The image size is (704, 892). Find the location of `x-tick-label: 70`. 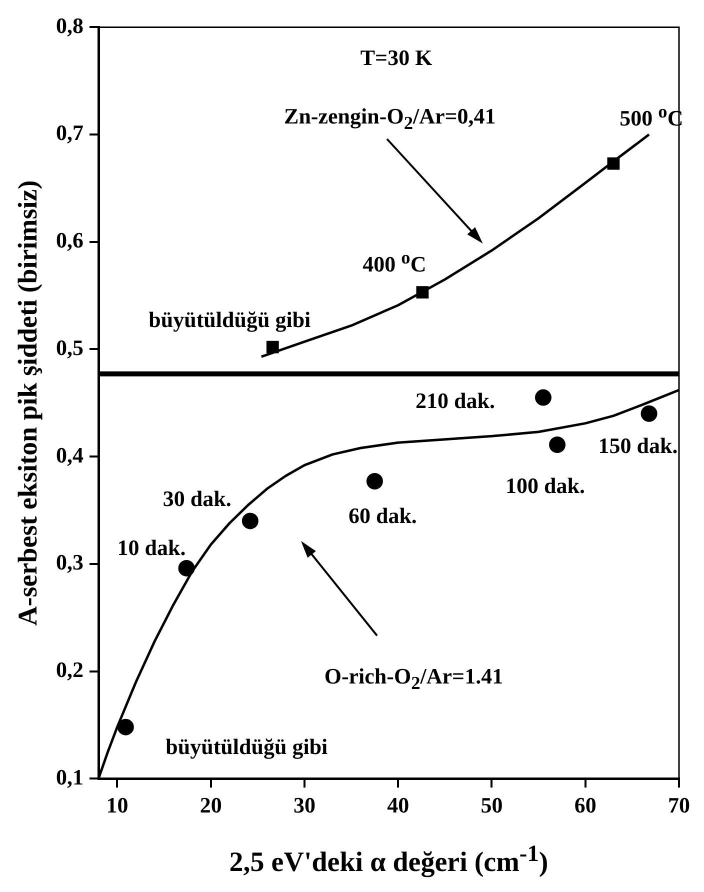

x-tick-label: 70 is located at coordinates (679, 805).